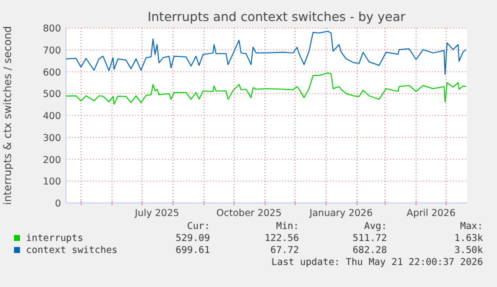 The image size is (497, 287). What do you see at coordinates (72, 250) in the screenshot?
I see `legend-label: context switches` at bounding box center [72, 250].